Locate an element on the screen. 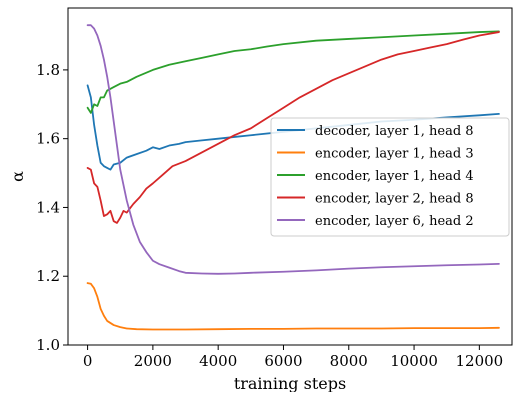 This screenshot has height=397, width=513. x-tick-label: 8000 is located at coordinates (349, 361).